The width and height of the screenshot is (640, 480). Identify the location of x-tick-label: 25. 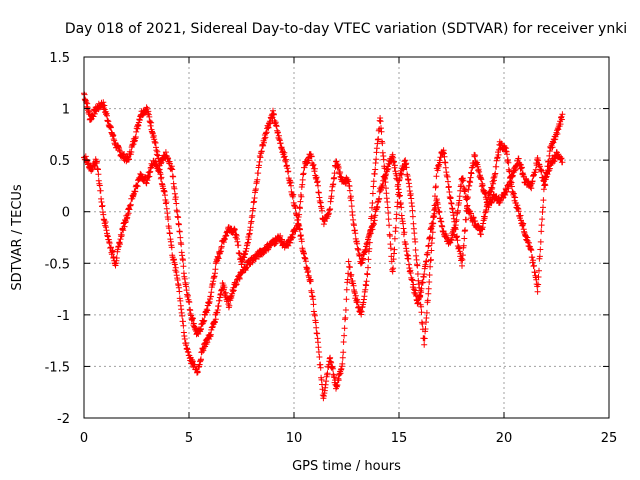
(609, 438).